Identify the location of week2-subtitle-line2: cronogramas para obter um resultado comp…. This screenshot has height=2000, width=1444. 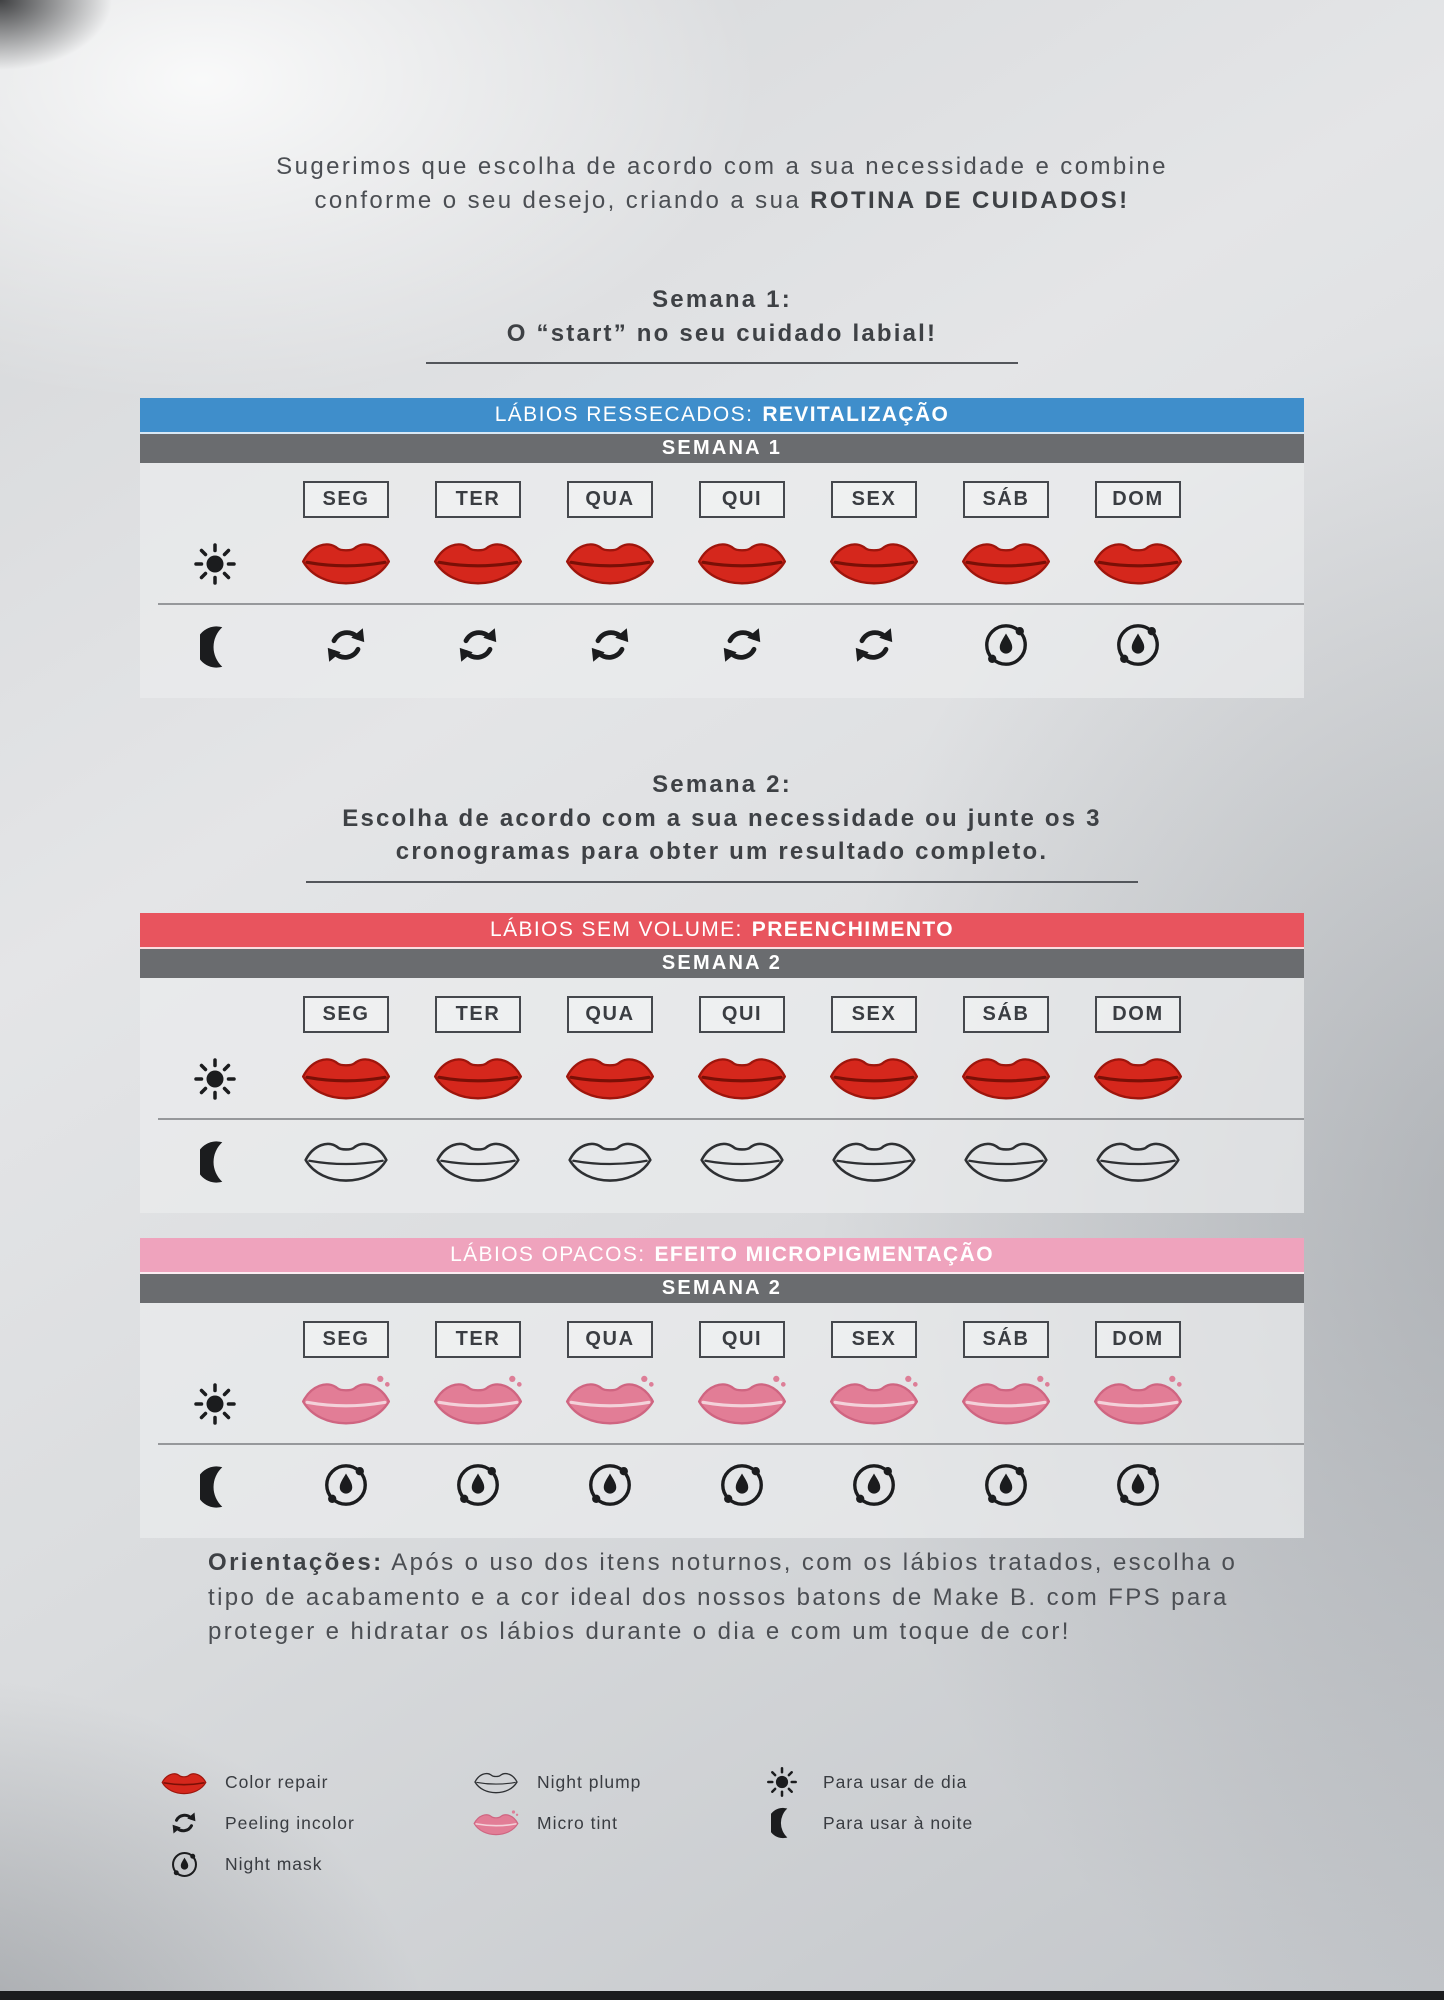
(722, 852).